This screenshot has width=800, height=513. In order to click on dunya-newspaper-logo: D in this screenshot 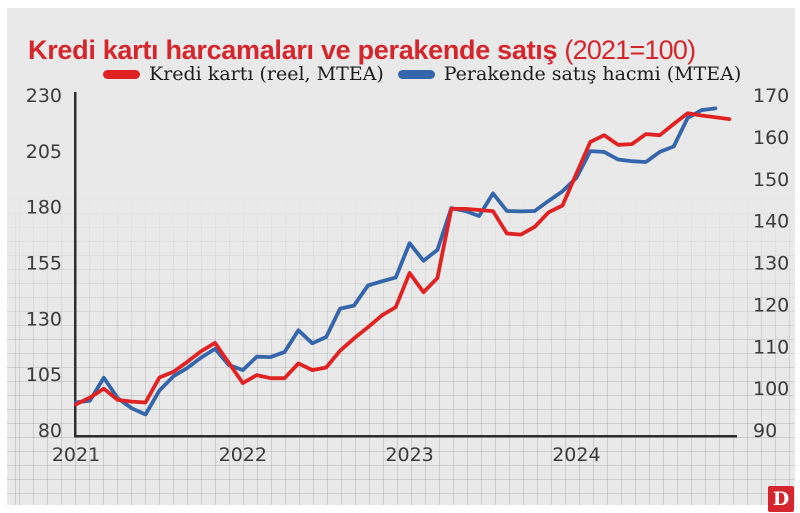, I will do `click(781, 499)`.